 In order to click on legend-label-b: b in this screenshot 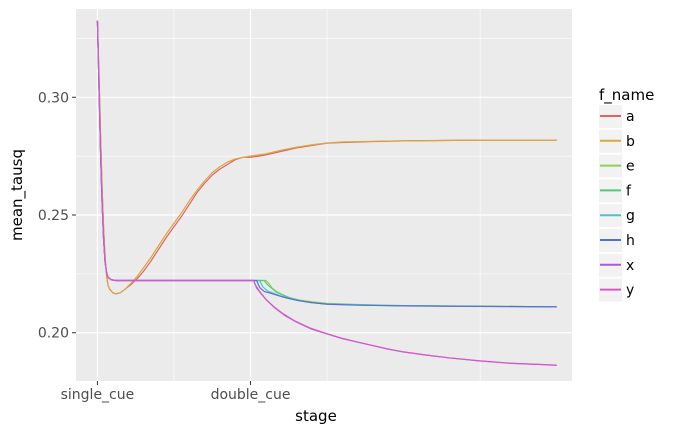, I will do `click(630, 142)`.